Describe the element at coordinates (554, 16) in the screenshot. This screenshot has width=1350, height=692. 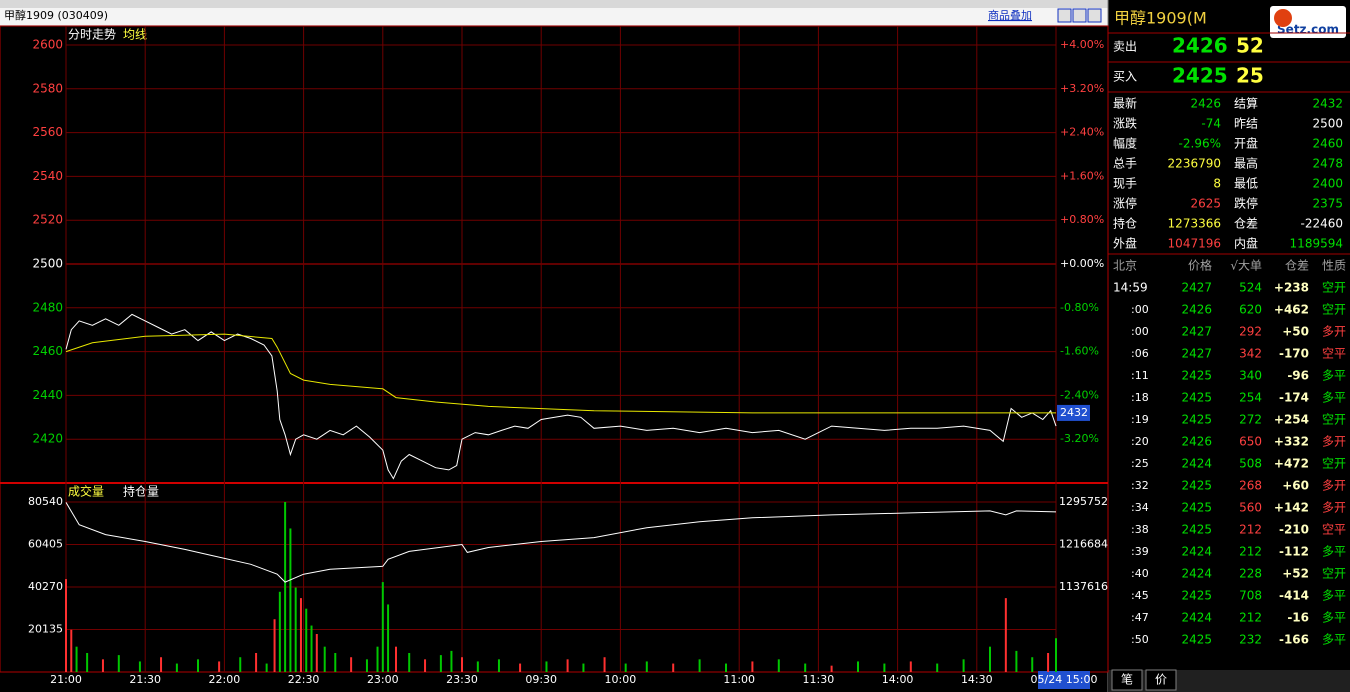
I see `title-strip` at that location.